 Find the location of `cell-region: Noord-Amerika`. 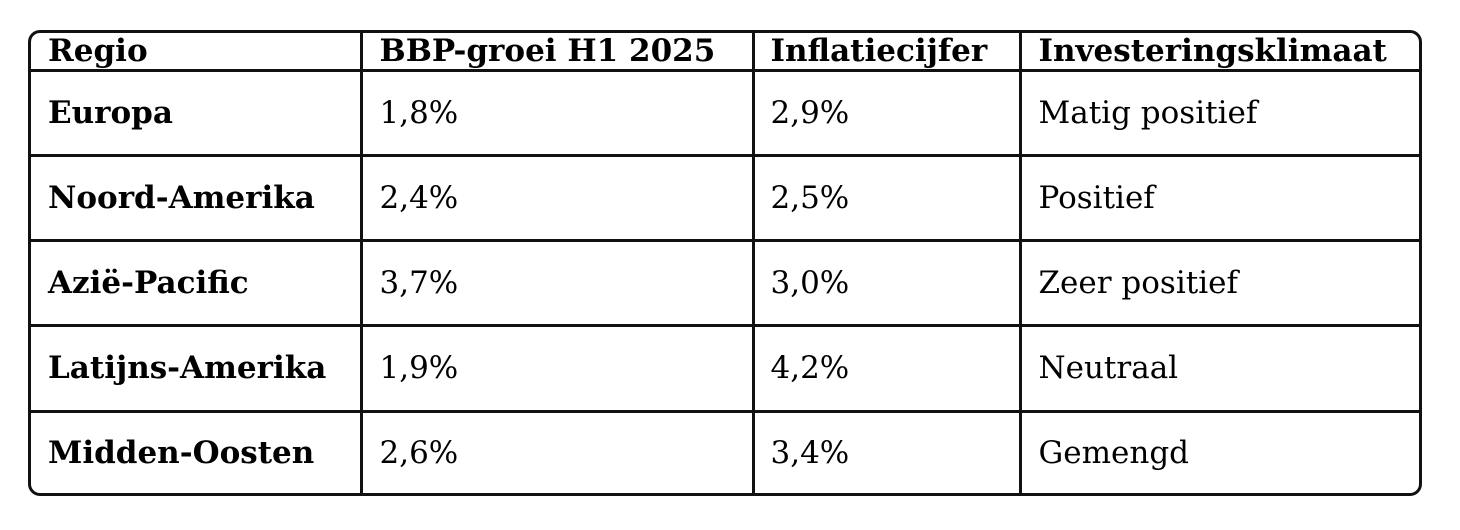

cell-region: Noord-Amerika is located at coordinates (197, 198).